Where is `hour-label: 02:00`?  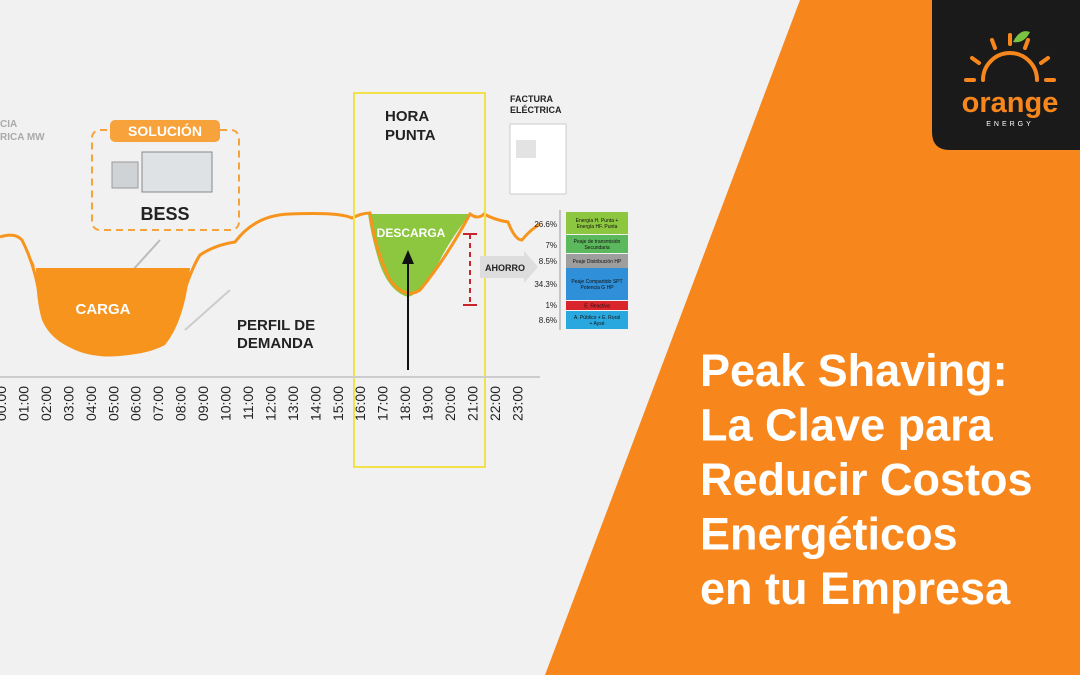 hour-label: 02:00 is located at coordinates (46, 403).